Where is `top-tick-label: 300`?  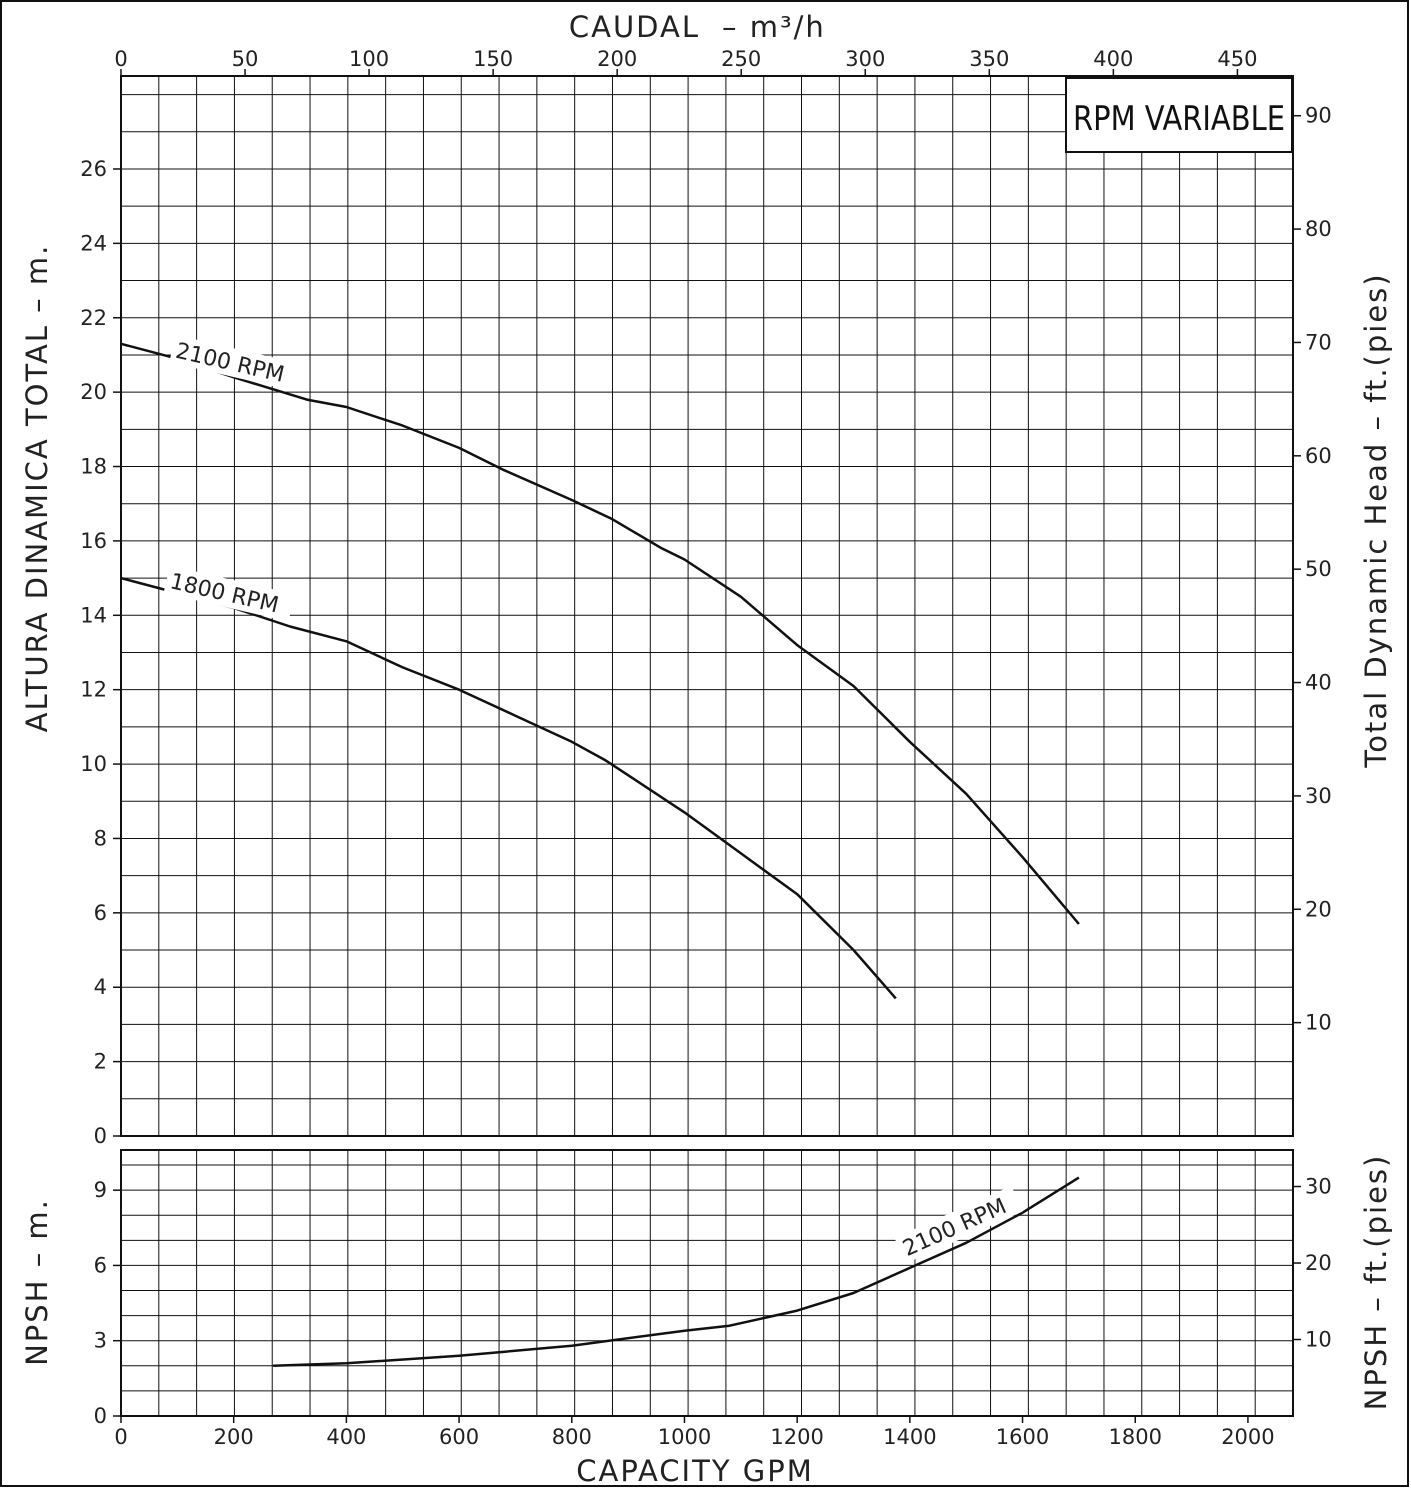 top-tick-label: 300 is located at coordinates (865, 59).